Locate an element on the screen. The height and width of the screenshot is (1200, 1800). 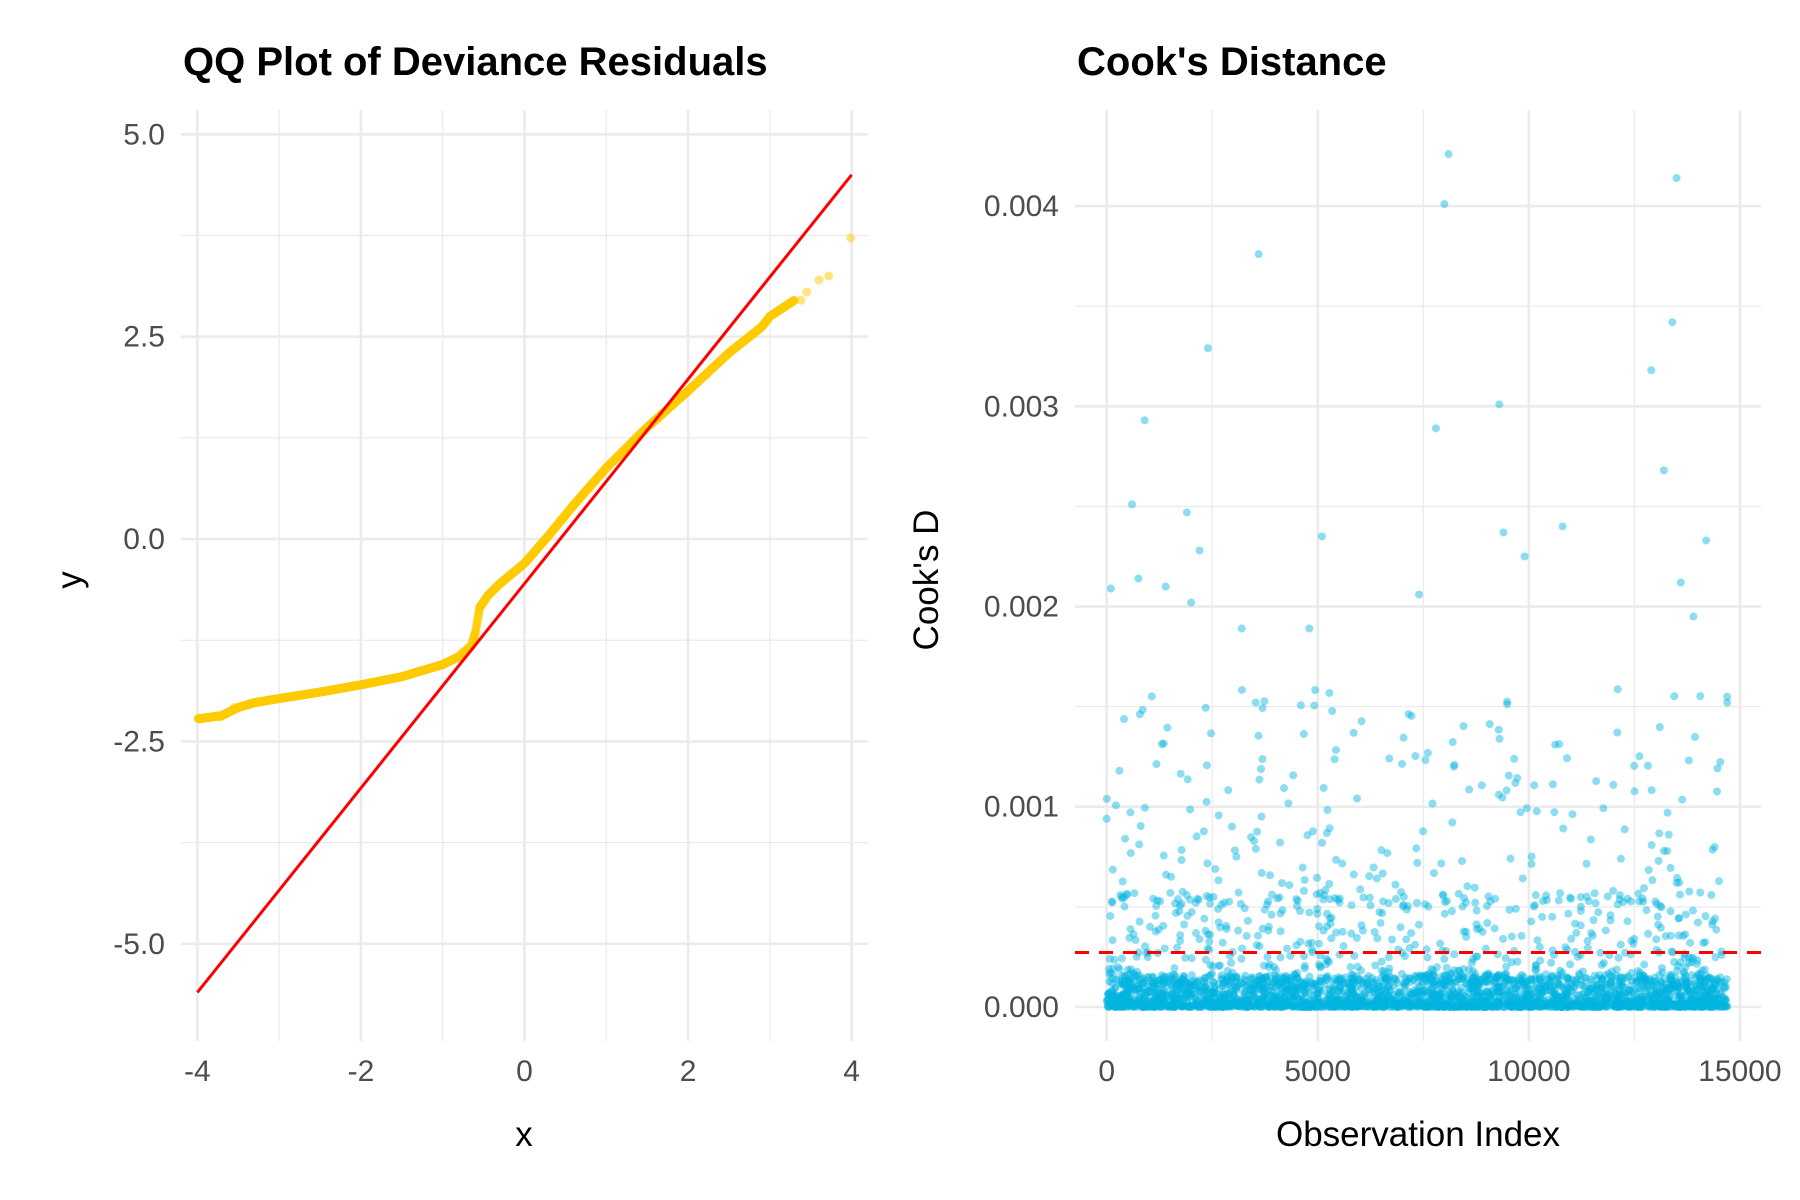
cook-y-tick-label: 0.000 is located at coordinates (1021, 1007).